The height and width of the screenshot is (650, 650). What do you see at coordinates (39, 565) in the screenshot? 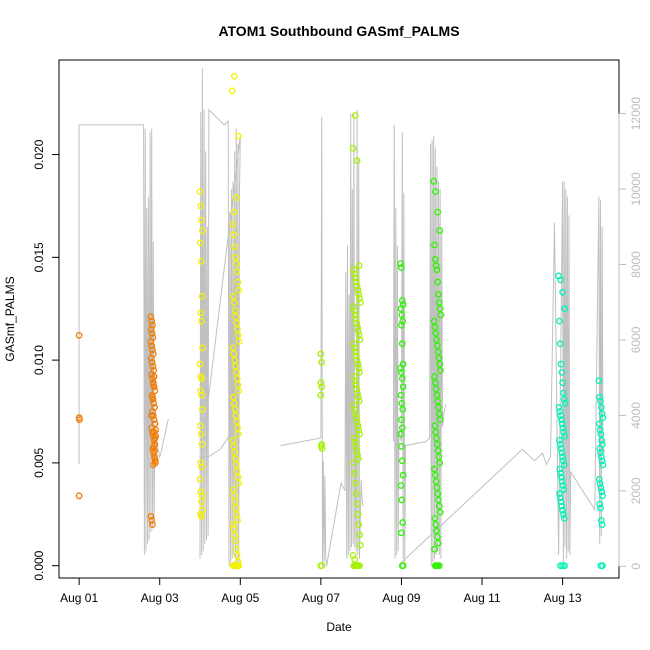
I see `y-tick-label: 0.000` at bounding box center [39, 565].